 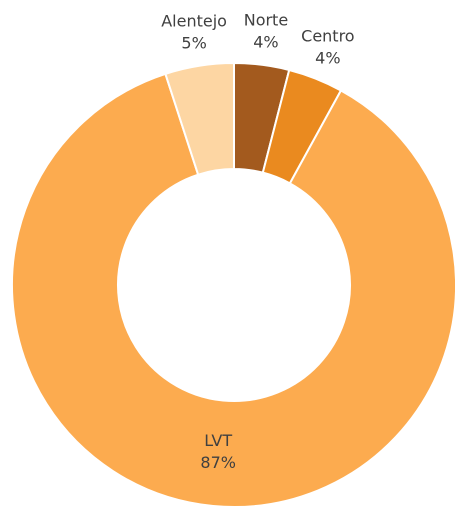 I want to click on slice-label: Centro, so click(x=327, y=35).